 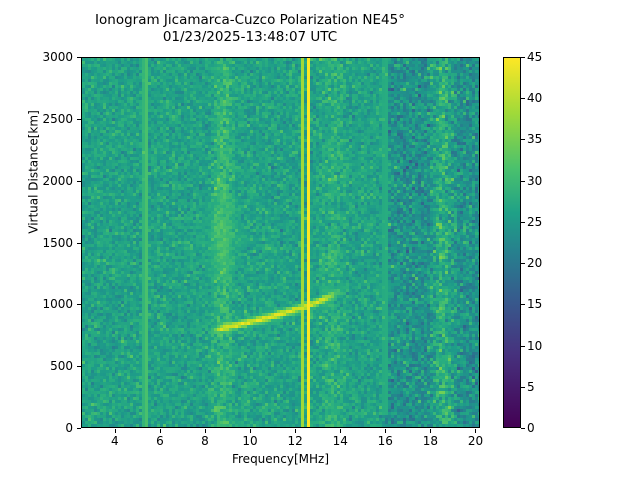 I want to click on y-tick-label: 500, so click(x=61, y=366).